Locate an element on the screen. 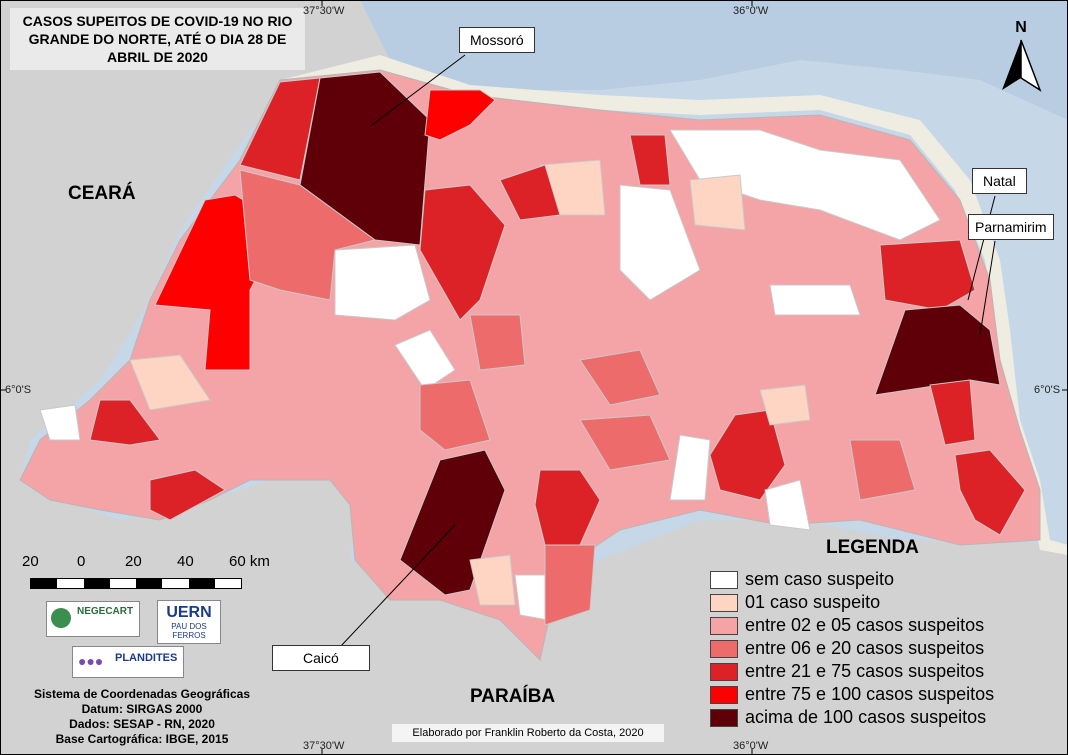 This screenshot has height=755, width=1068. municipality-natal-region is located at coordinates (937, 350).